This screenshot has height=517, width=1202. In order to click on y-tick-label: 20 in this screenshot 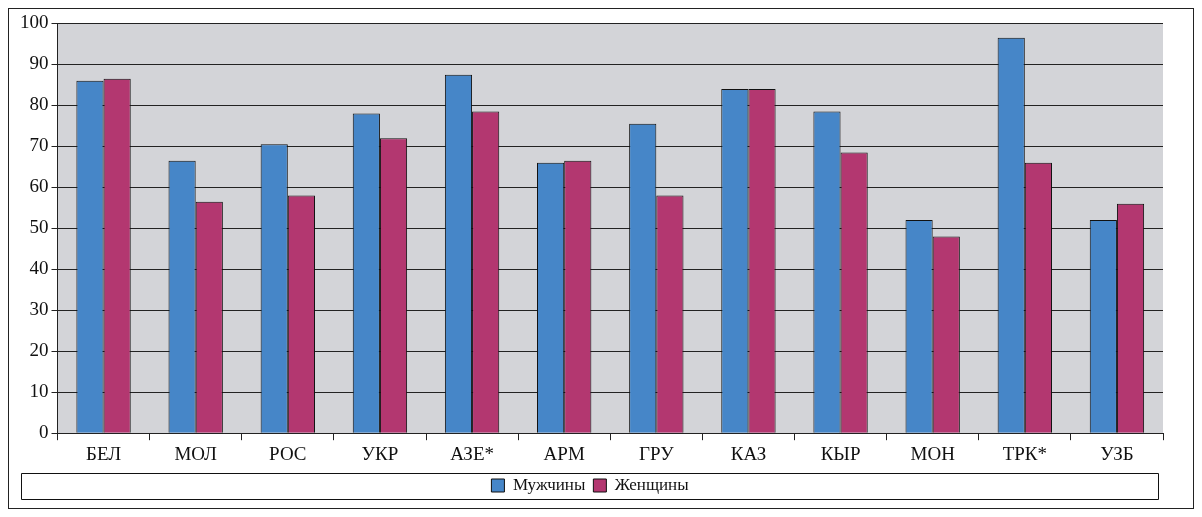, I will do `click(39, 350)`.